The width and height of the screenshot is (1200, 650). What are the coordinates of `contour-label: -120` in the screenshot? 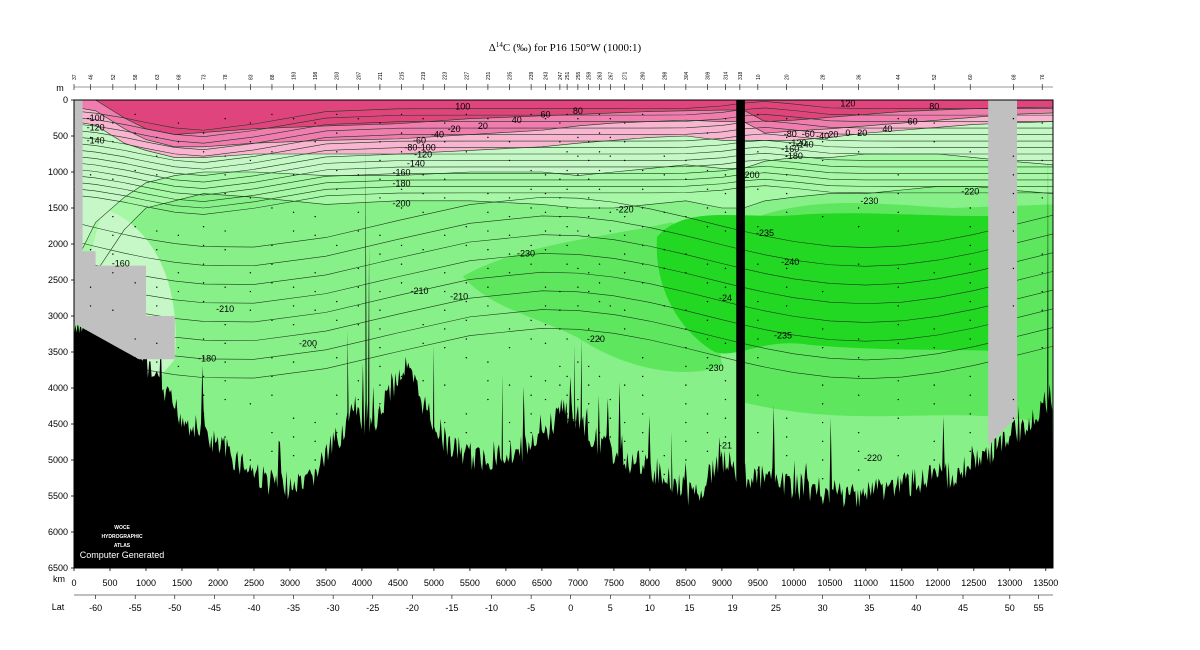 It's located at (423, 155).